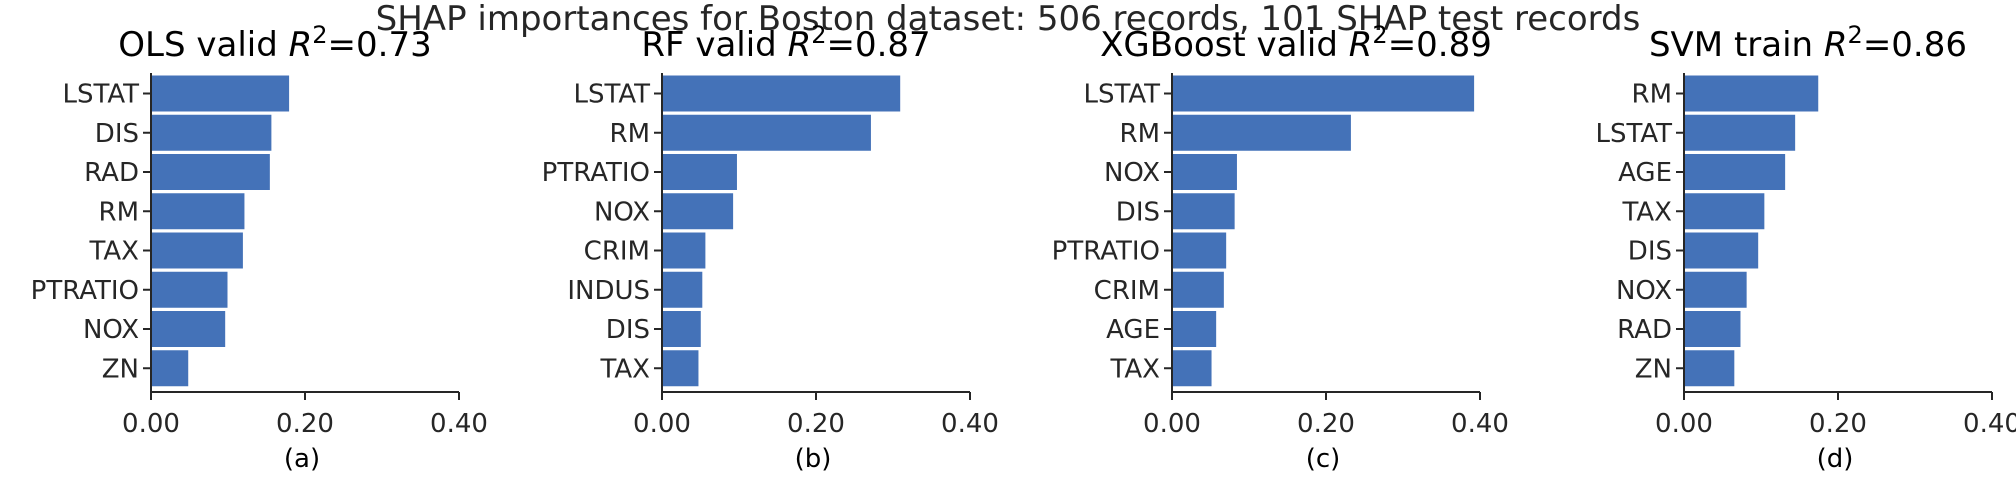  I want to click on category-label: INDUS, so click(608, 291).